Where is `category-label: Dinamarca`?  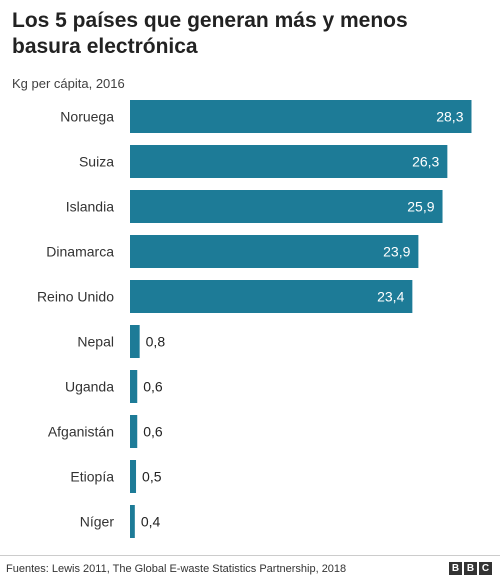 category-label: Dinamarca is located at coordinates (80, 252).